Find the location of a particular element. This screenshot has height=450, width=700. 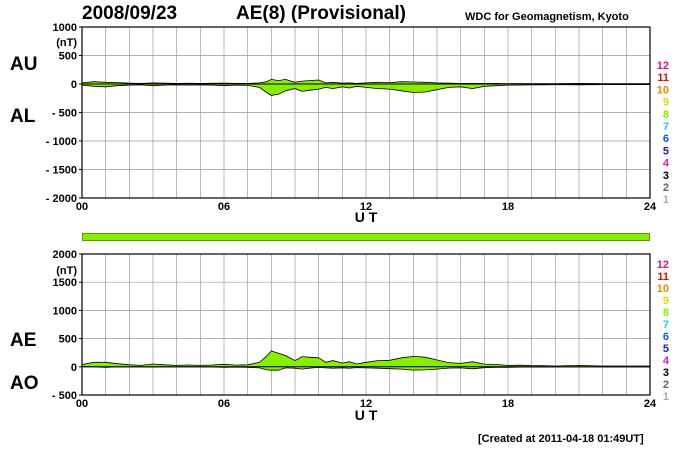

series-line-ae is located at coordinates (365, 358).